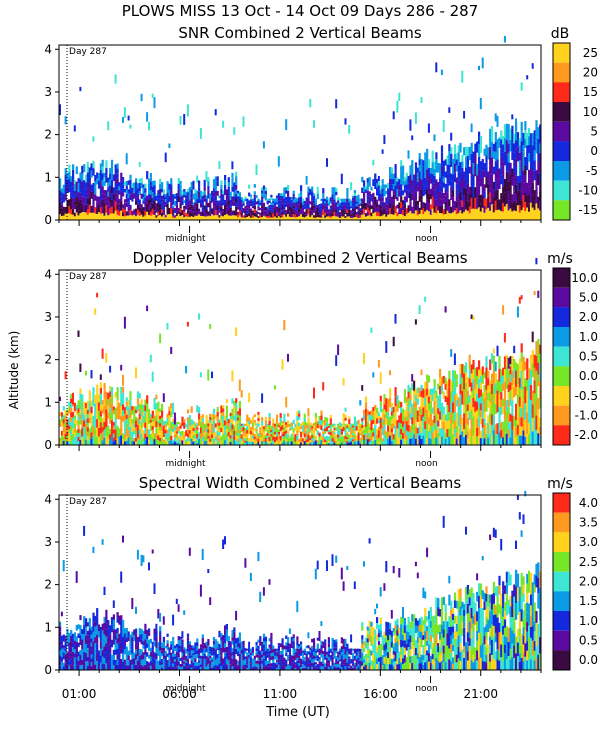 The height and width of the screenshot is (750, 600). What do you see at coordinates (185, 464) in the screenshot?
I see `midnight-label: midnight` at bounding box center [185, 464].